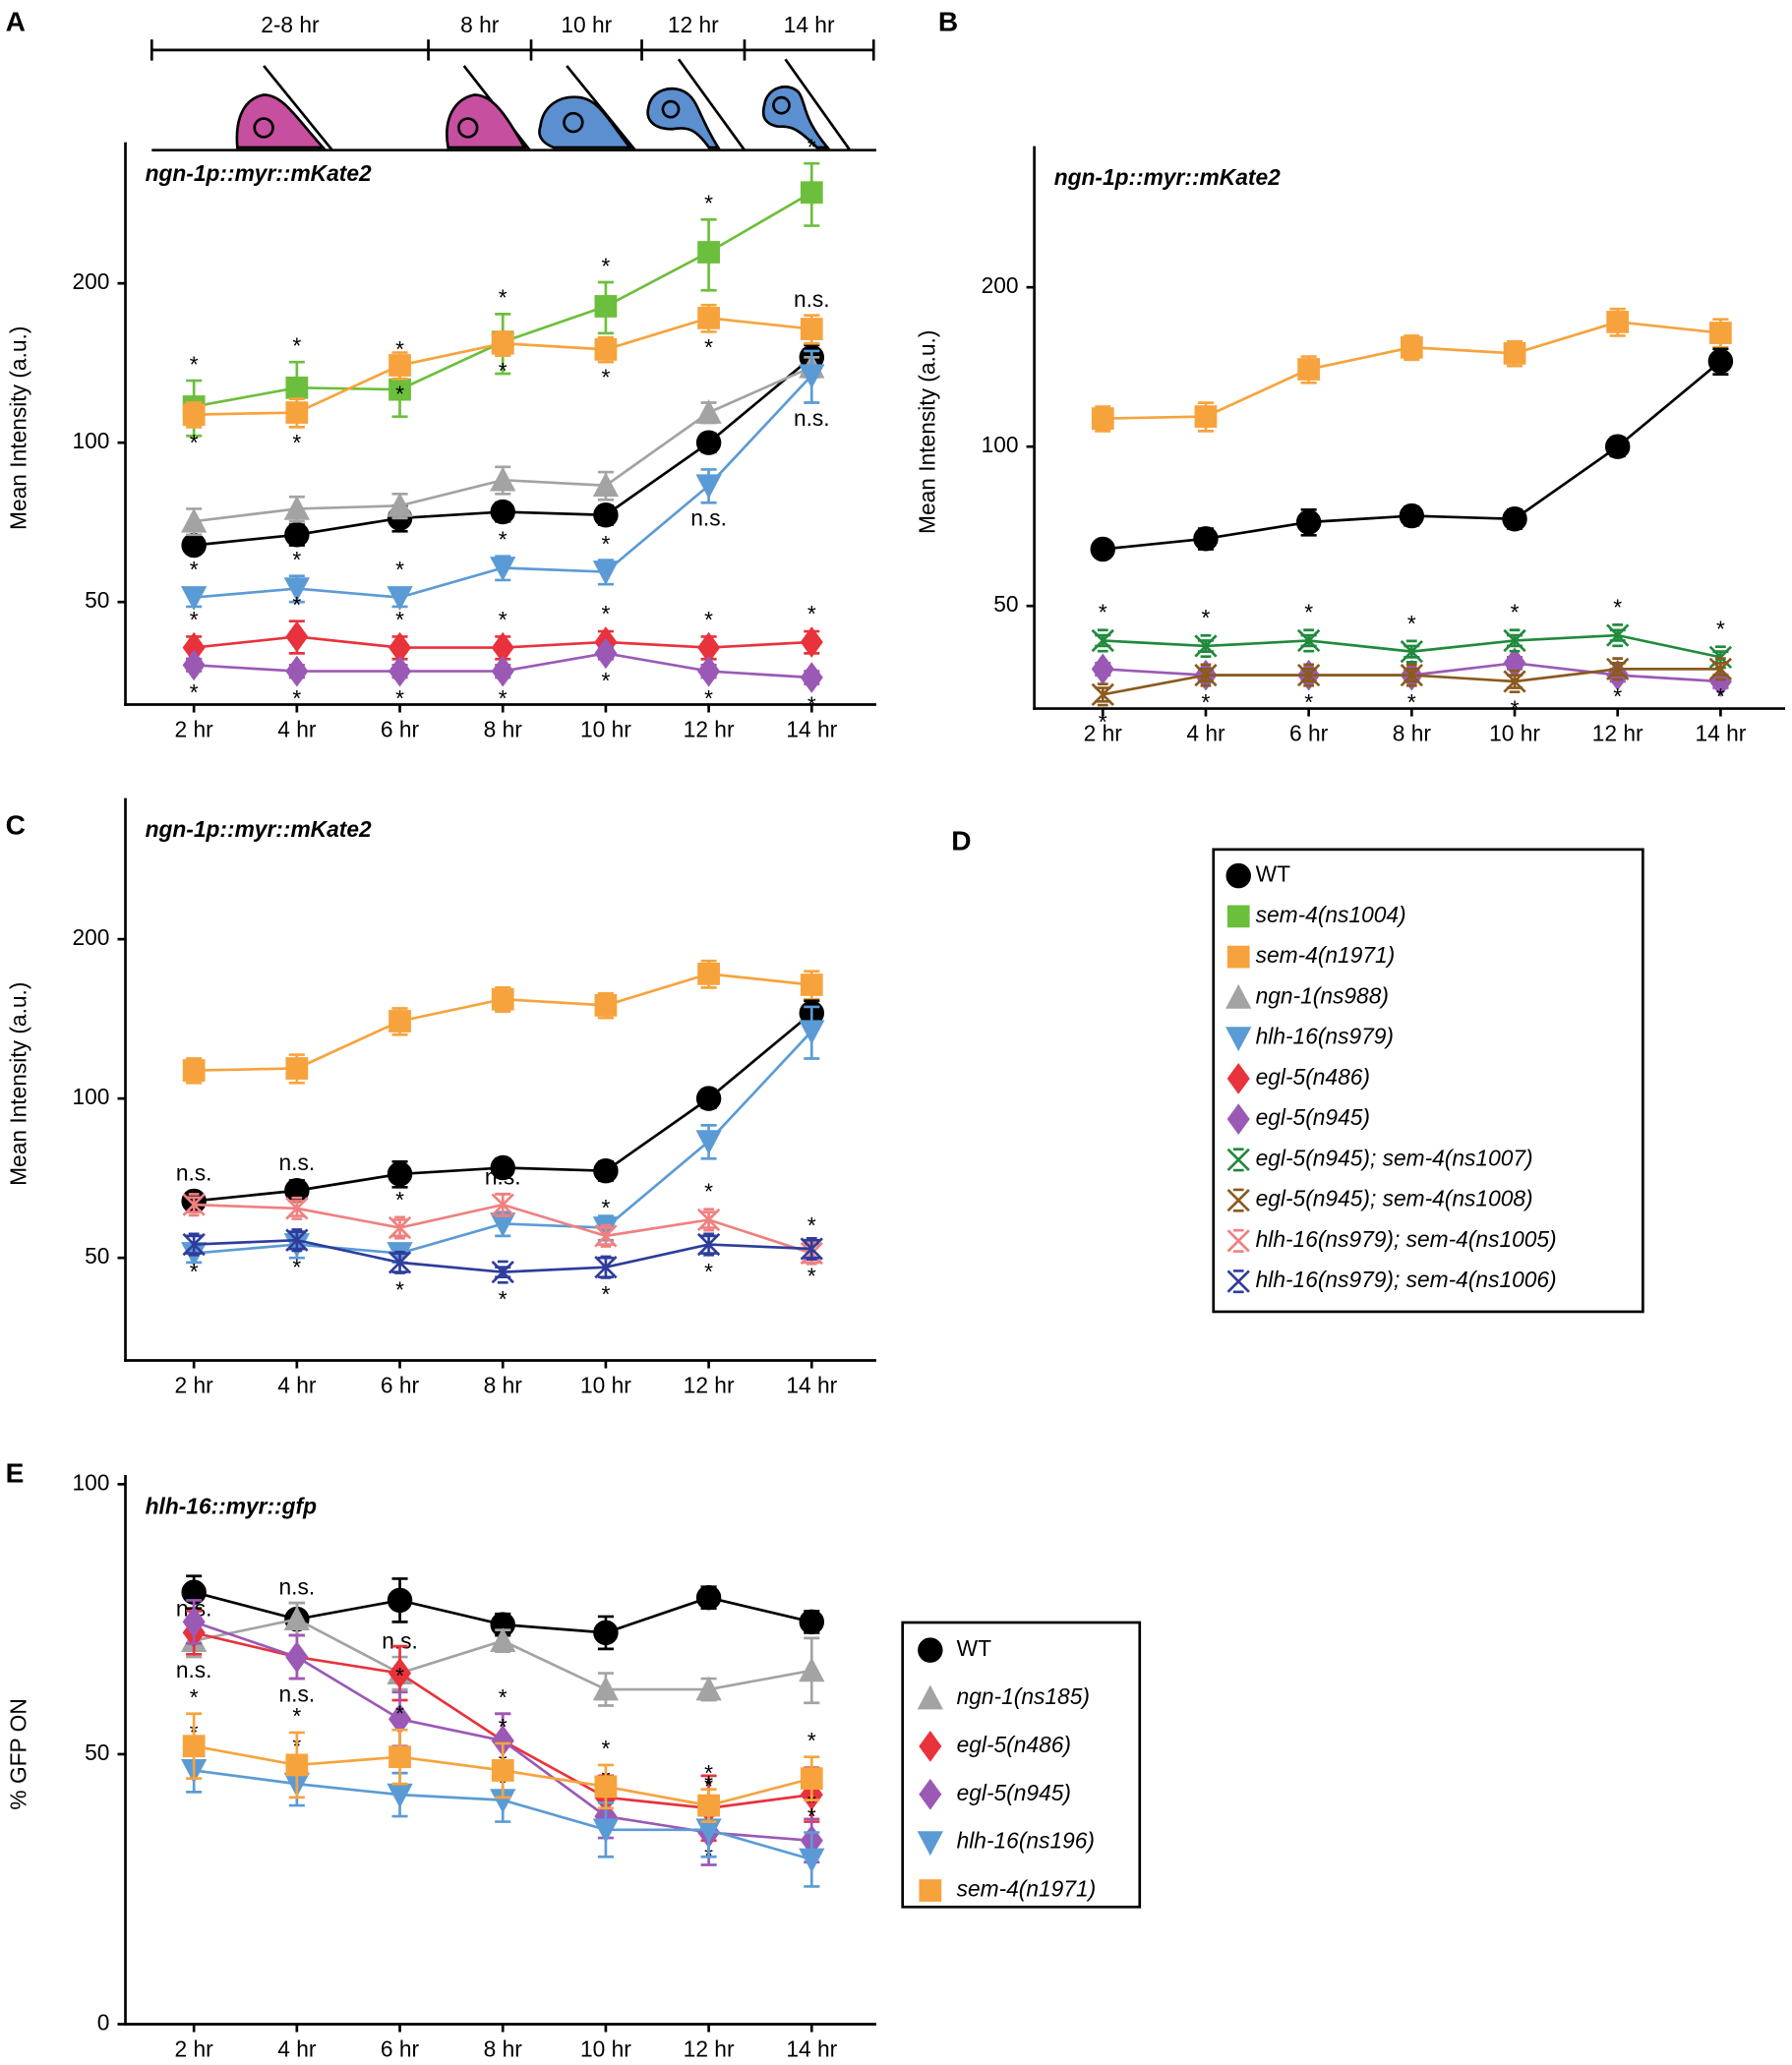 The height and width of the screenshot is (2065, 1792). Describe the element at coordinates (961, 841) in the screenshot. I see `panel-letter: D` at that location.